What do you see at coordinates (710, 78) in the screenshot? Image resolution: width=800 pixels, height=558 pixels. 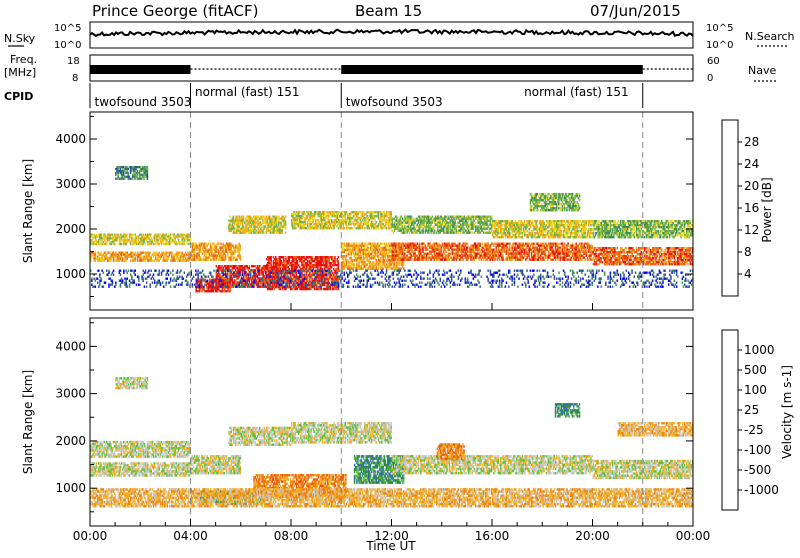 I see `nave-tick-bottom: 0` at bounding box center [710, 78].